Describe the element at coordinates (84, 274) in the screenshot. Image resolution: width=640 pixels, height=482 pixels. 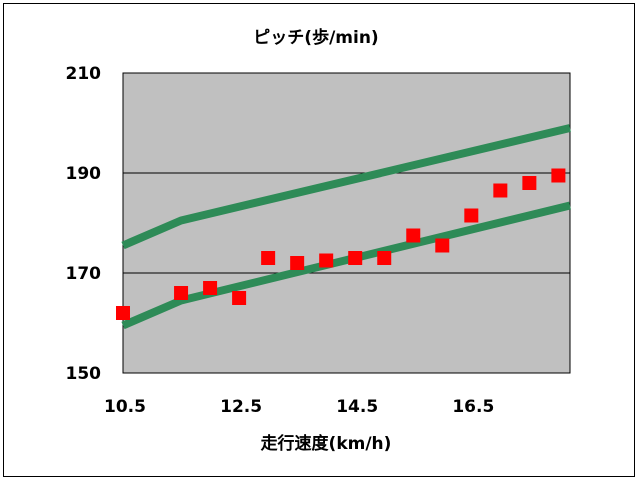
I see `y-tick-label: 170` at that location.